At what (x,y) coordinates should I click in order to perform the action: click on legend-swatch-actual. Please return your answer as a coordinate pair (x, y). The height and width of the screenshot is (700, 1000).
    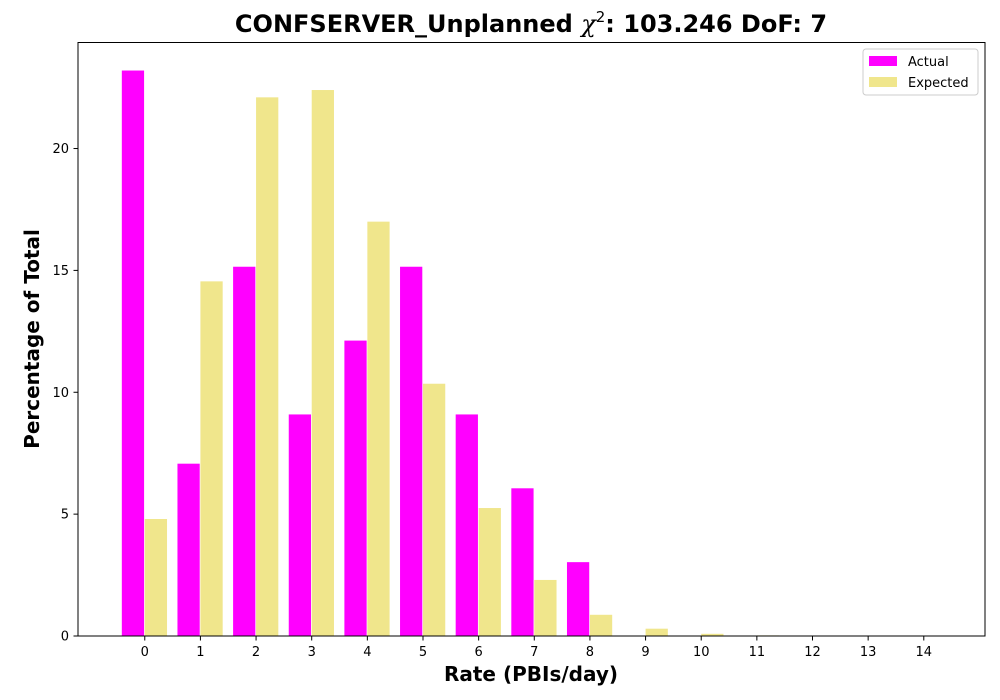
    Looking at the image, I should click on (883, 61).